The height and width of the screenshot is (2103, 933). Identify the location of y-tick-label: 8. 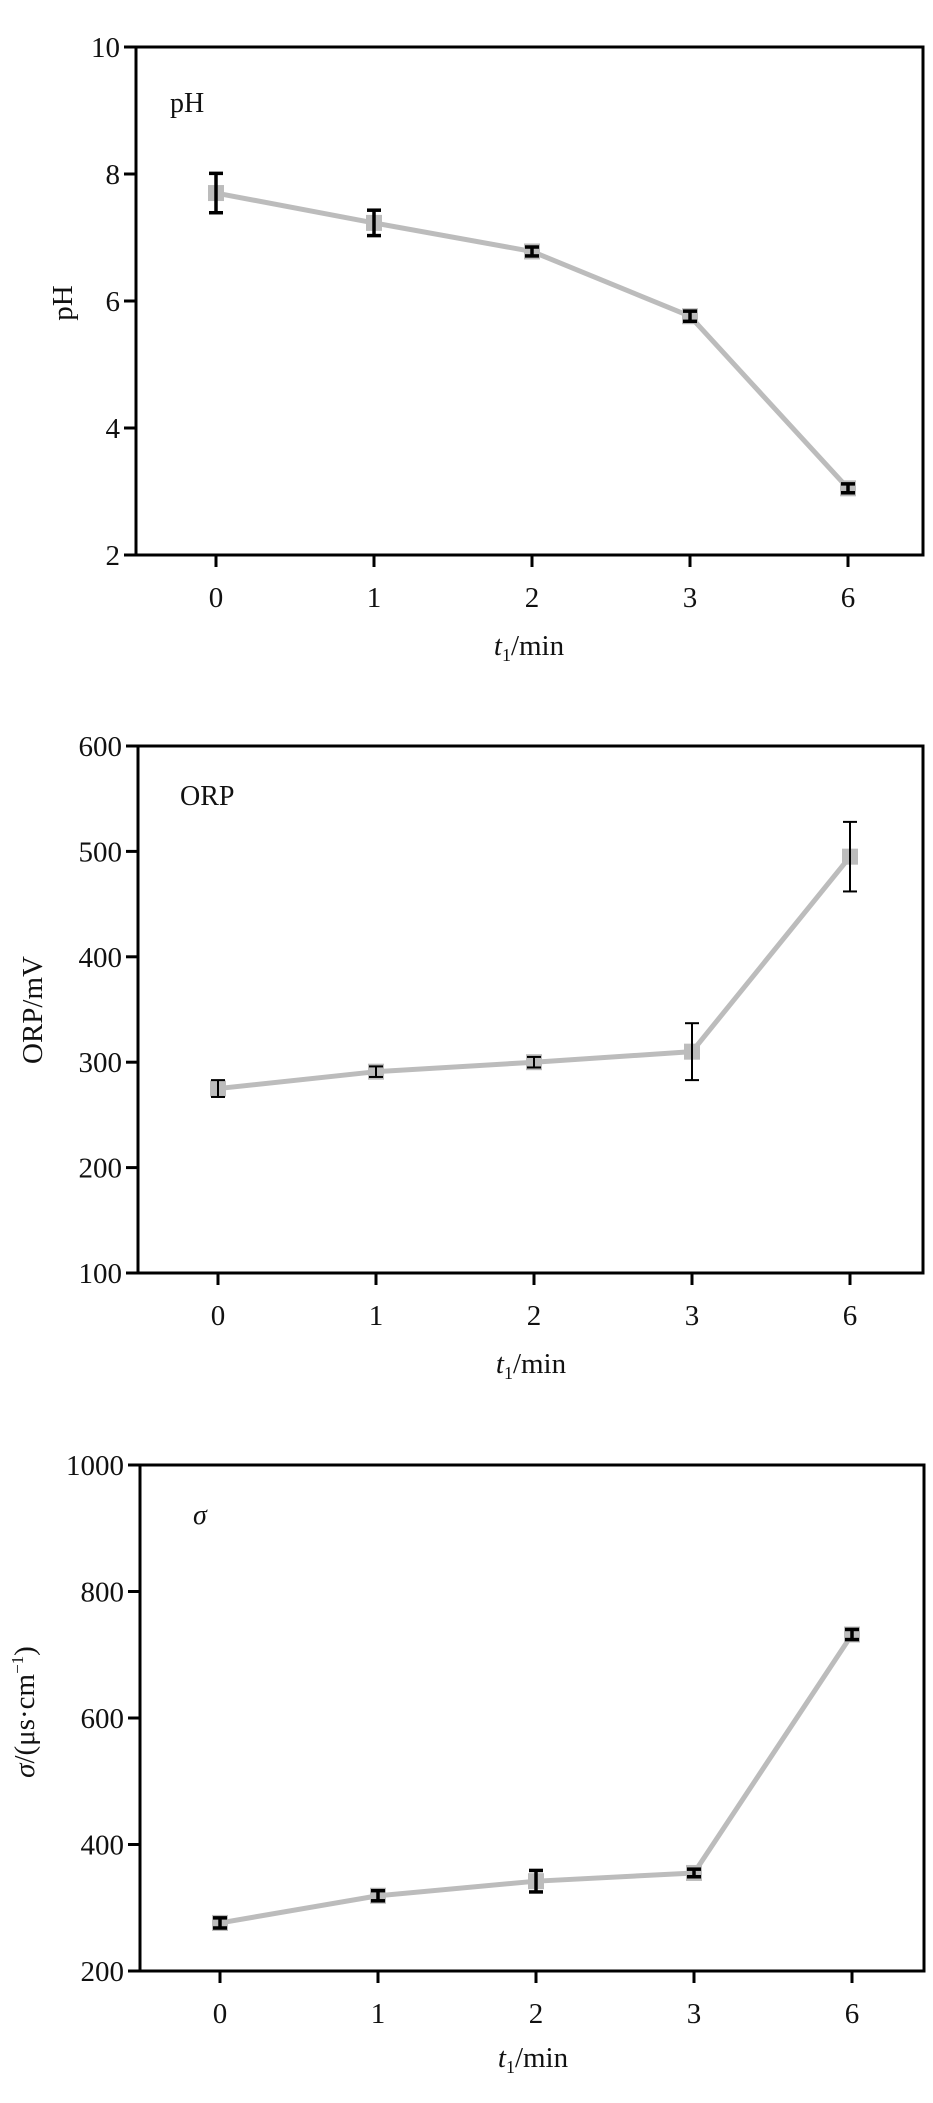
(113, 175).